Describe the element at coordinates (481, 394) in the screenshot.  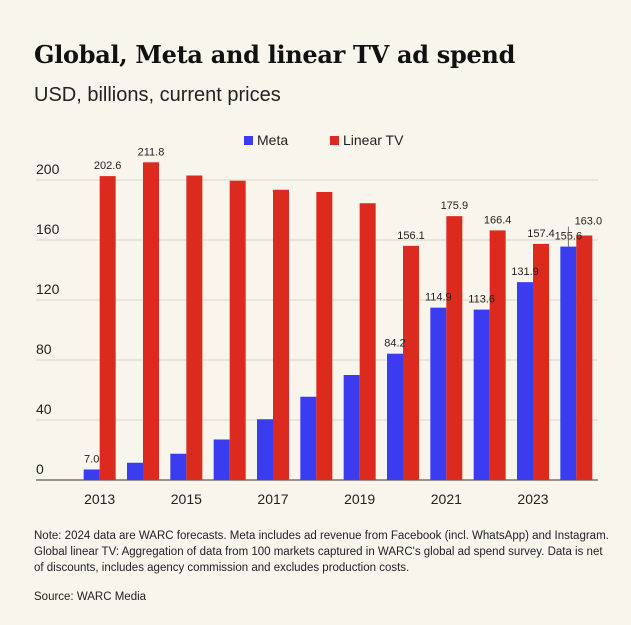
I see `bar-meta-2022` at that location.